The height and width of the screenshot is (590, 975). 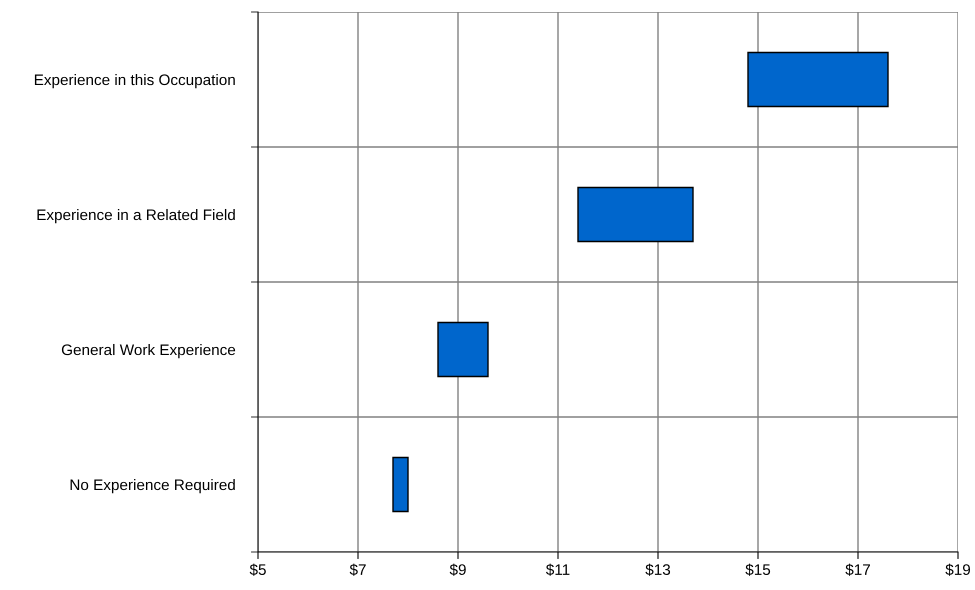 What do you see at coordinates (458, 570) in the screenshot?
I see `x-tick-label: $9` at bounding box center [458, 570].